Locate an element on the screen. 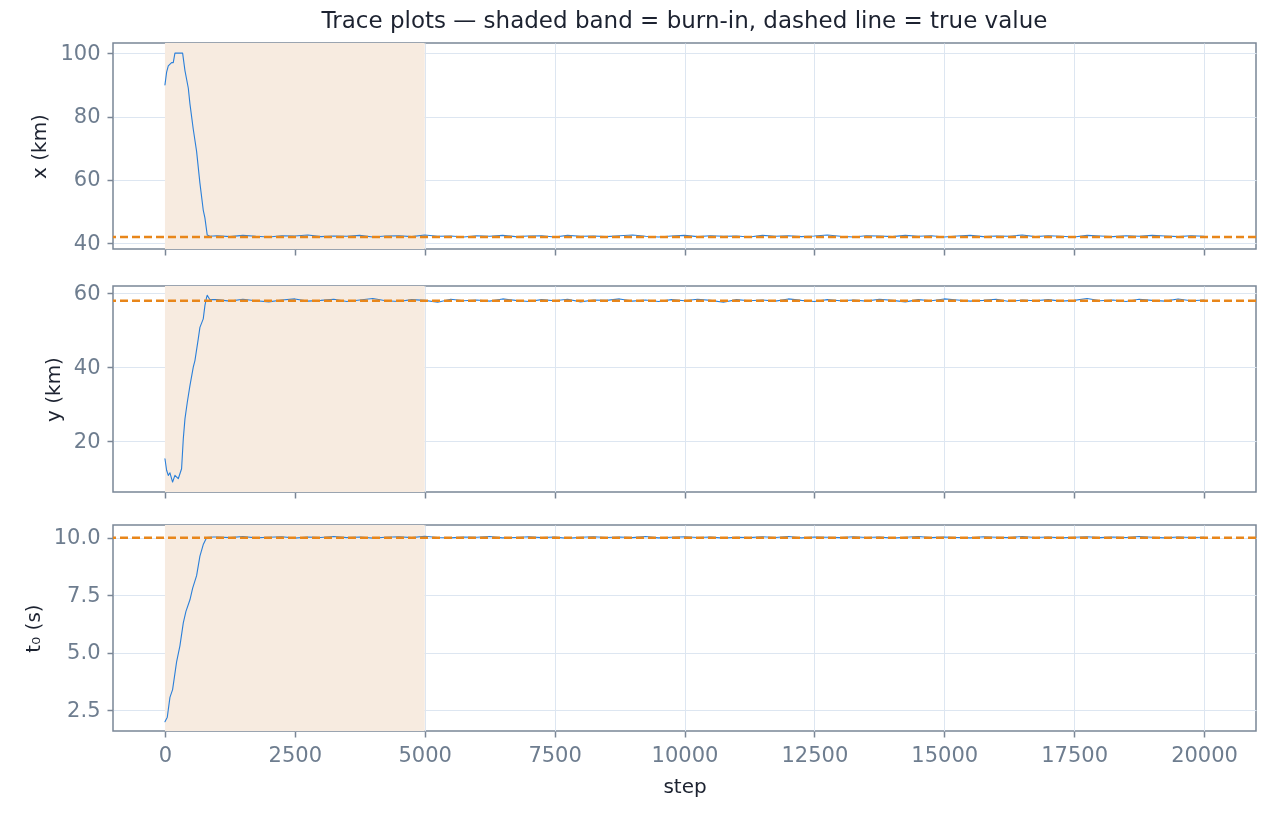 The height and width of the screenshot is (820, 1270). y-tick-label: 20 is located at coordinates (87, 440).